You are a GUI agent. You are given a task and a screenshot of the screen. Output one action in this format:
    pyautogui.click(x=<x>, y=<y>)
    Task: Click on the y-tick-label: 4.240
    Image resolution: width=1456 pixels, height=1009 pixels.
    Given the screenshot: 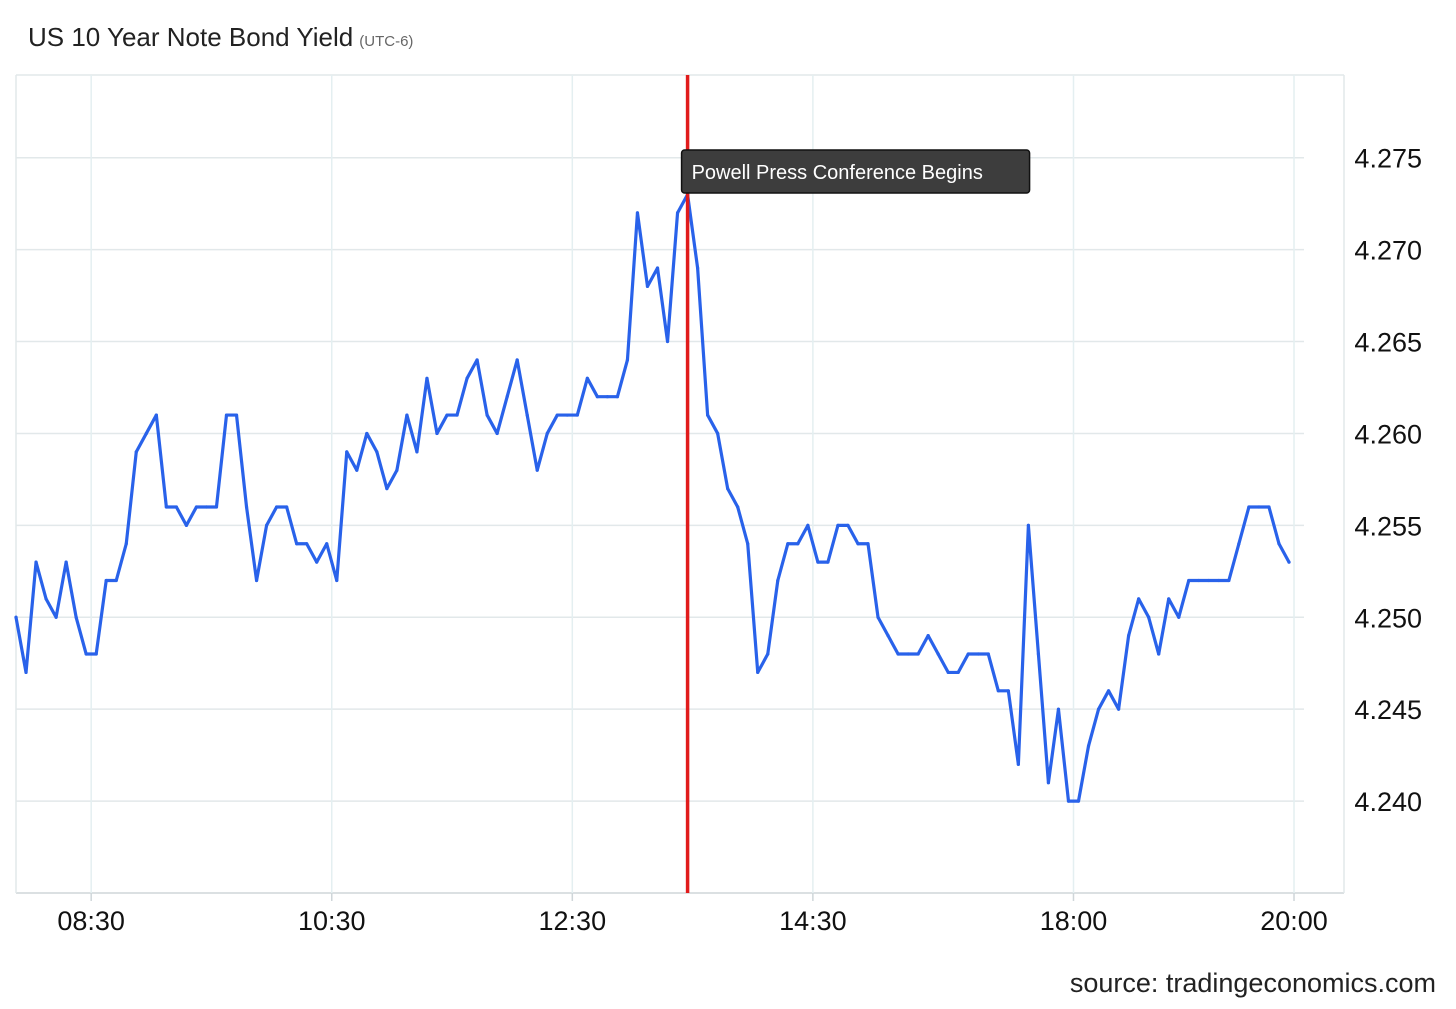 What is the action you would take?
    pyautogui.click(x=1388, y=802)
    